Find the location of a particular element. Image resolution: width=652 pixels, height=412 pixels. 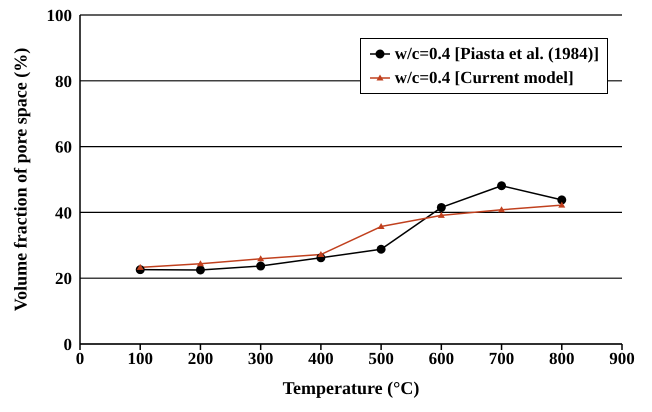

x-tick-label: 900 is located at coordinates (622, 358).